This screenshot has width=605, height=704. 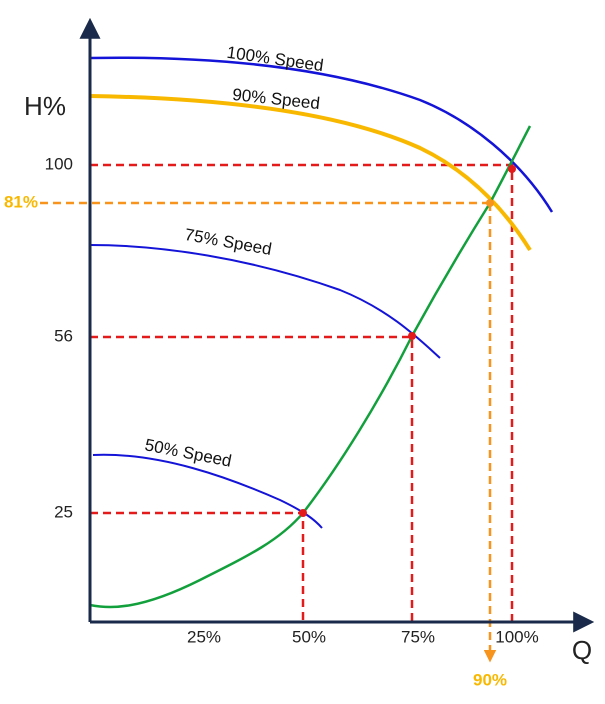 What do you see at coordinates (582, 650) in the screenshot?
I see `x-axis-label: Q` at bounding box center [582, 650].